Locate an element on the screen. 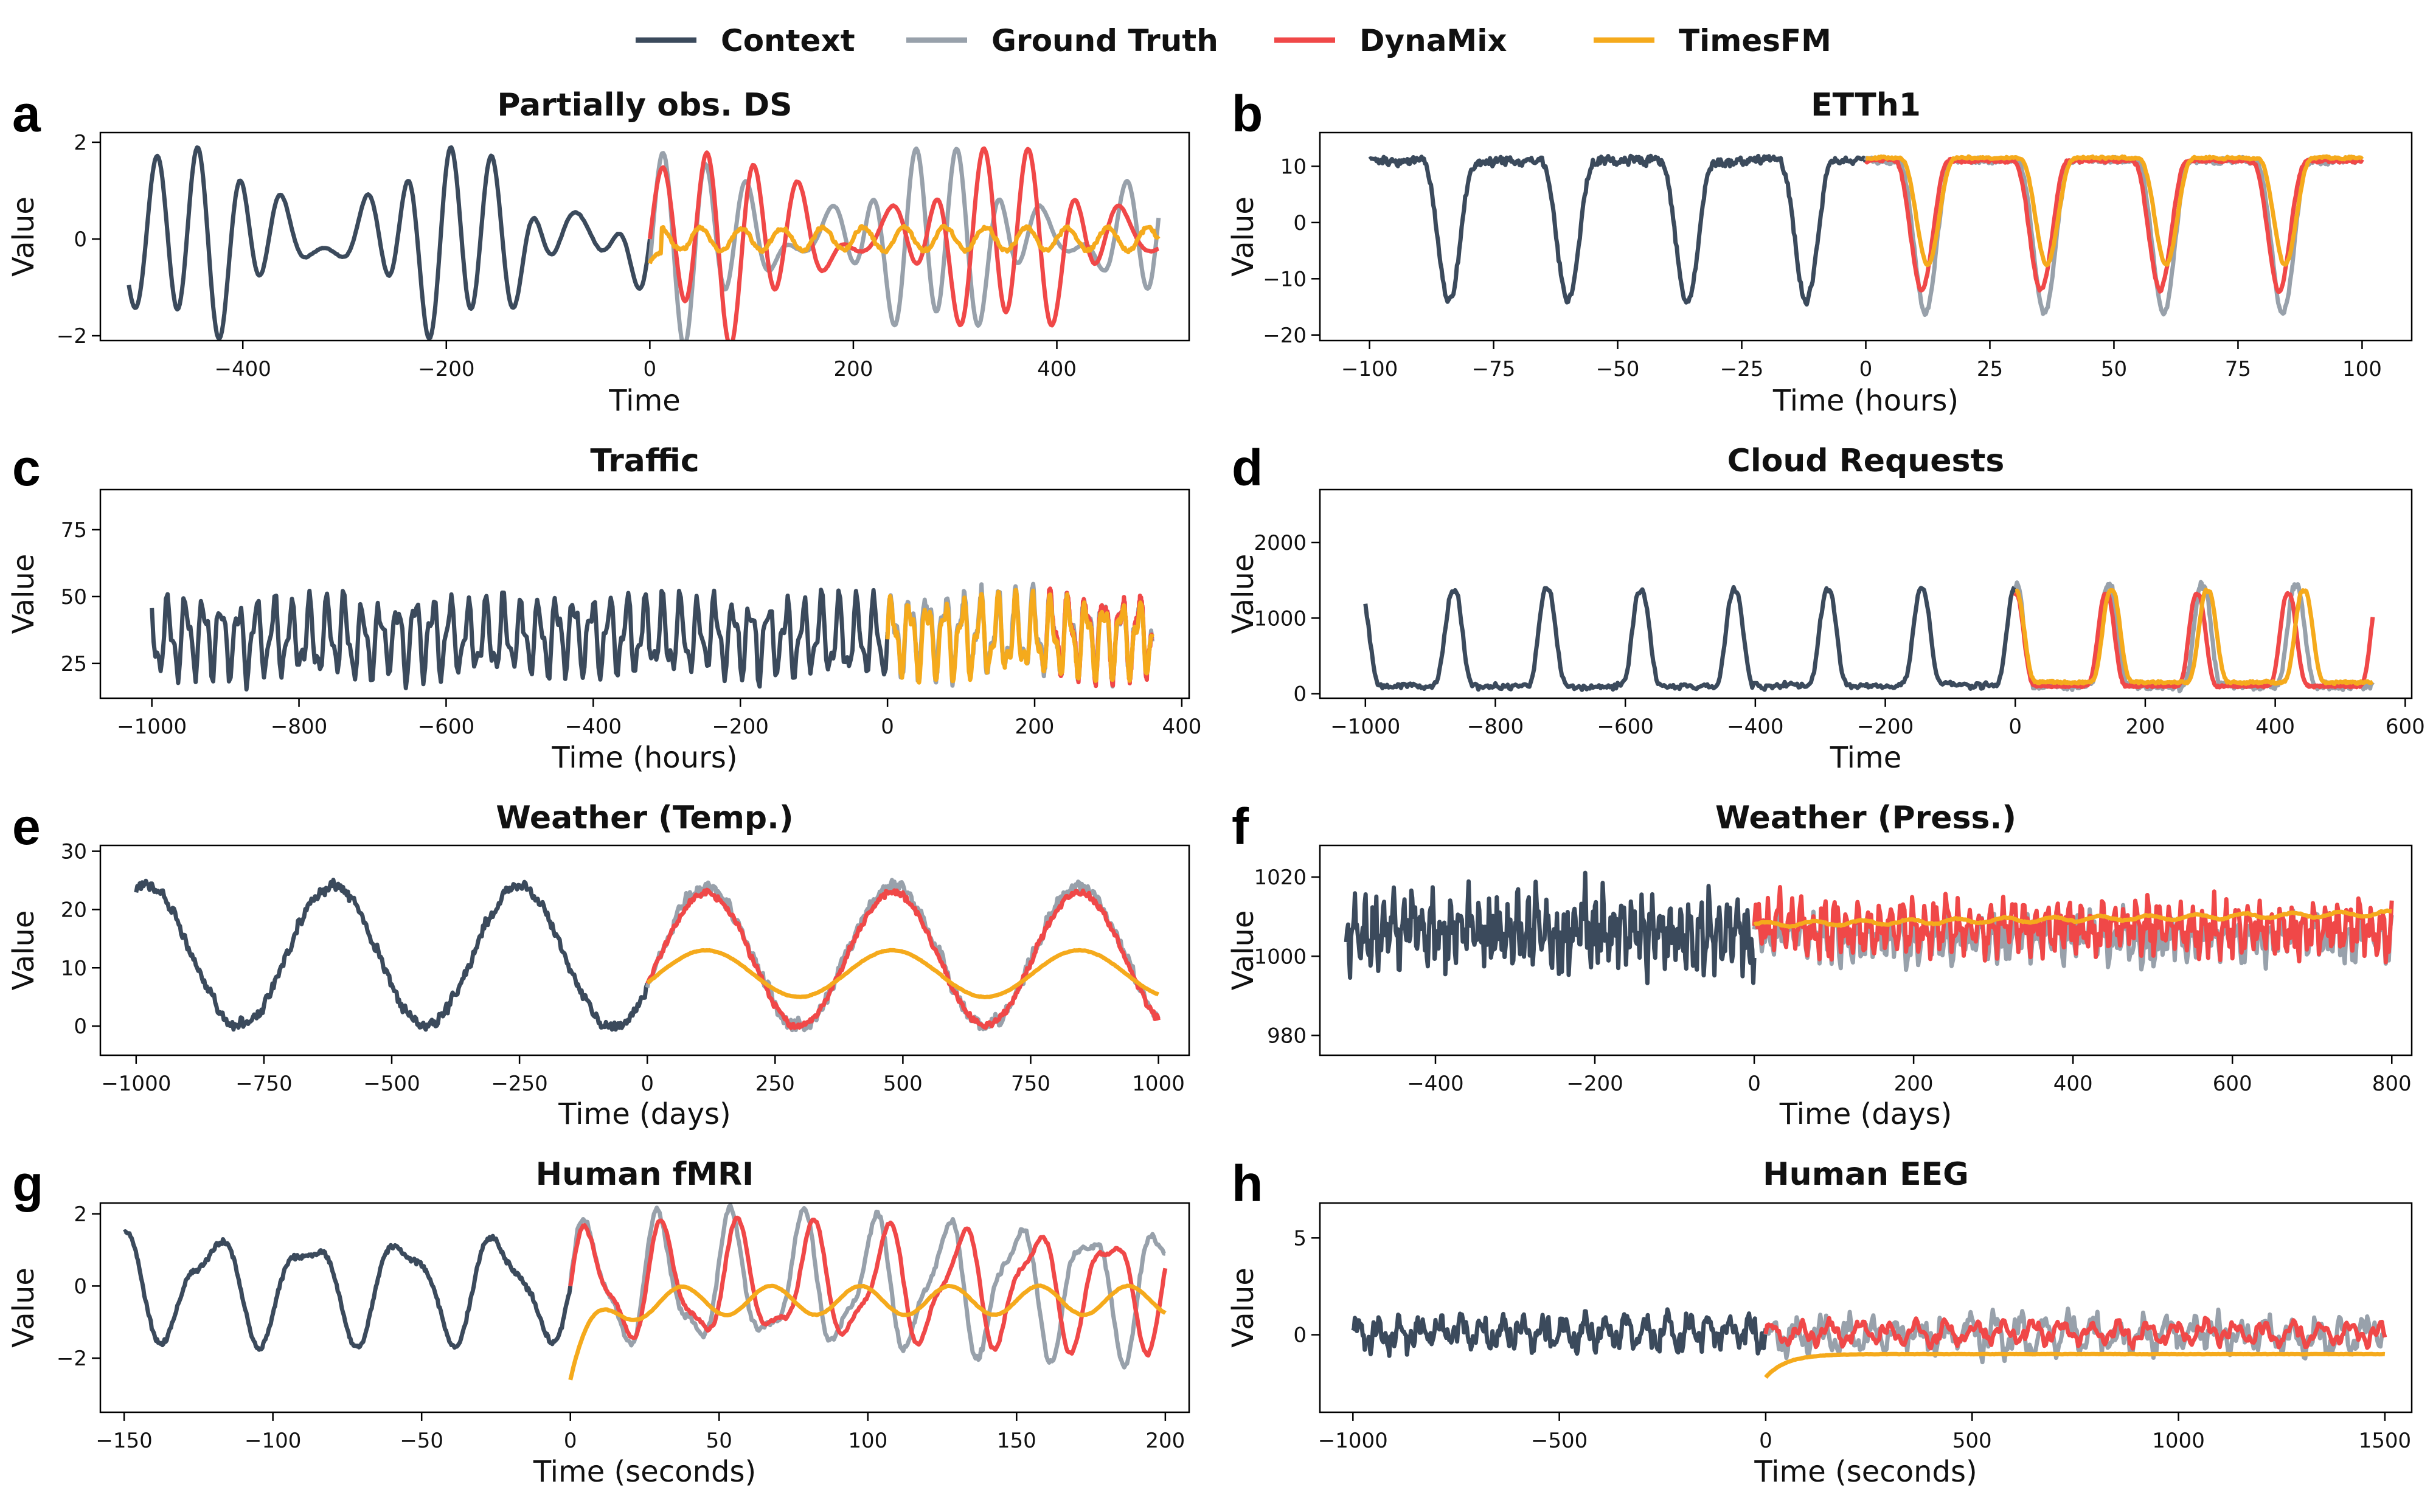 The height and width of the screenshot is (1512, 2433). x-tick-label: −600 is located at coordinates (446, 727).